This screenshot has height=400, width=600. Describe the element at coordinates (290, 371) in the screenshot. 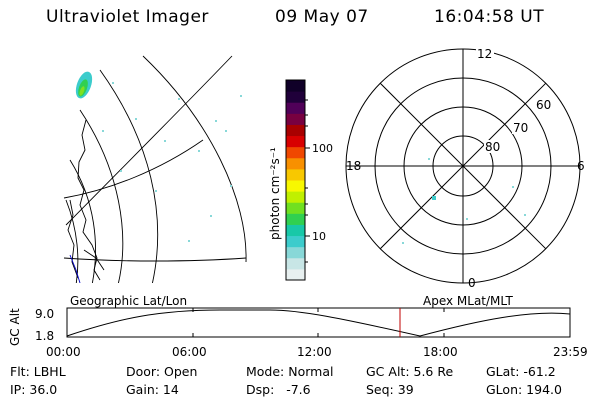

I see `info-mode: Mode: Normal` at that location.